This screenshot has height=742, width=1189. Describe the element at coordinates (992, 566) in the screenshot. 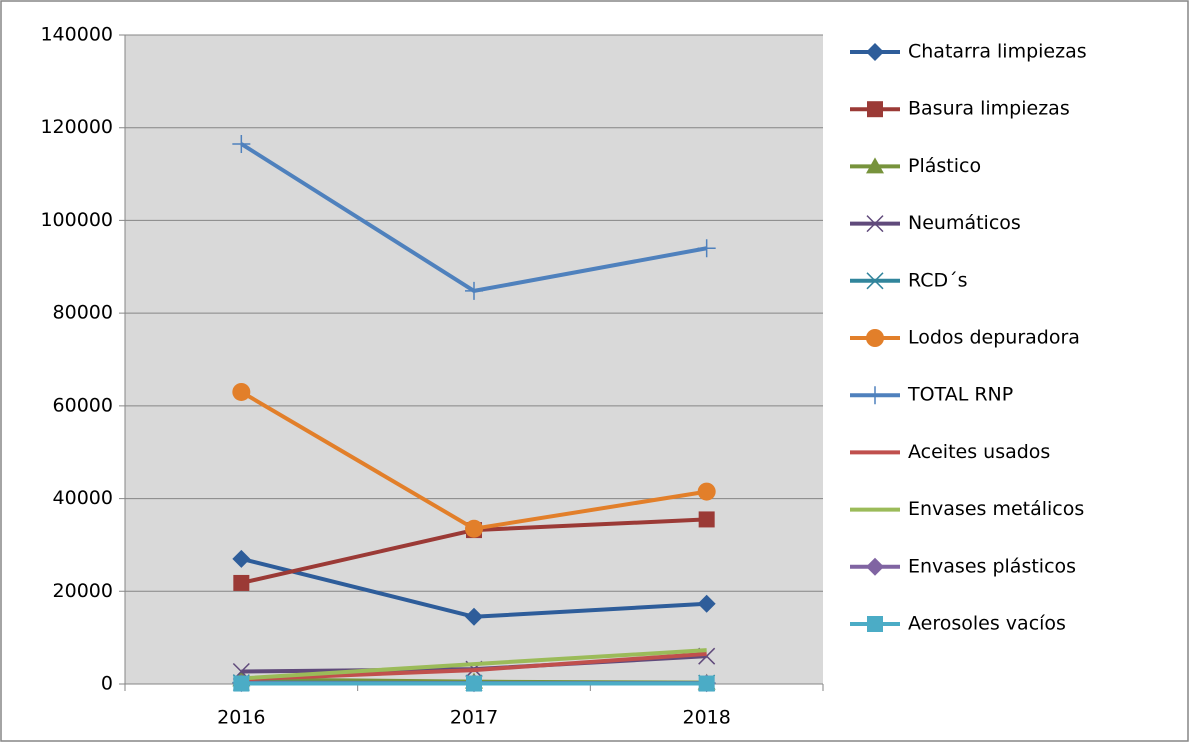

I see `legend-label: Envases plásticos` at that location.